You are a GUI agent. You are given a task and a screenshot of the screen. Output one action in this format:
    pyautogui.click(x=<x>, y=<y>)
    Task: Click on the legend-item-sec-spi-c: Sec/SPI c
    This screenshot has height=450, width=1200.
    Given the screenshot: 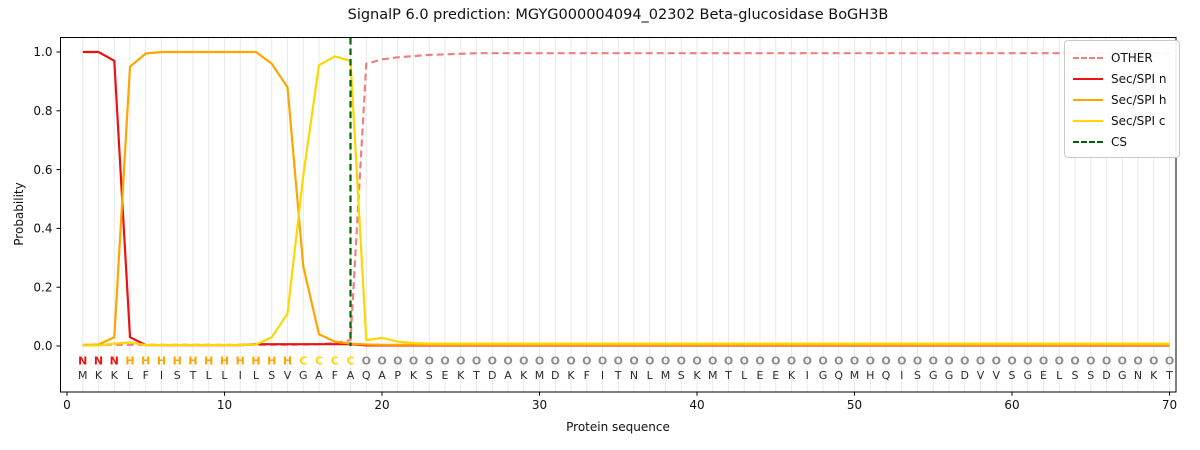 What is the action you would take?
    pyautogui.click(x=1122, y=120)
    